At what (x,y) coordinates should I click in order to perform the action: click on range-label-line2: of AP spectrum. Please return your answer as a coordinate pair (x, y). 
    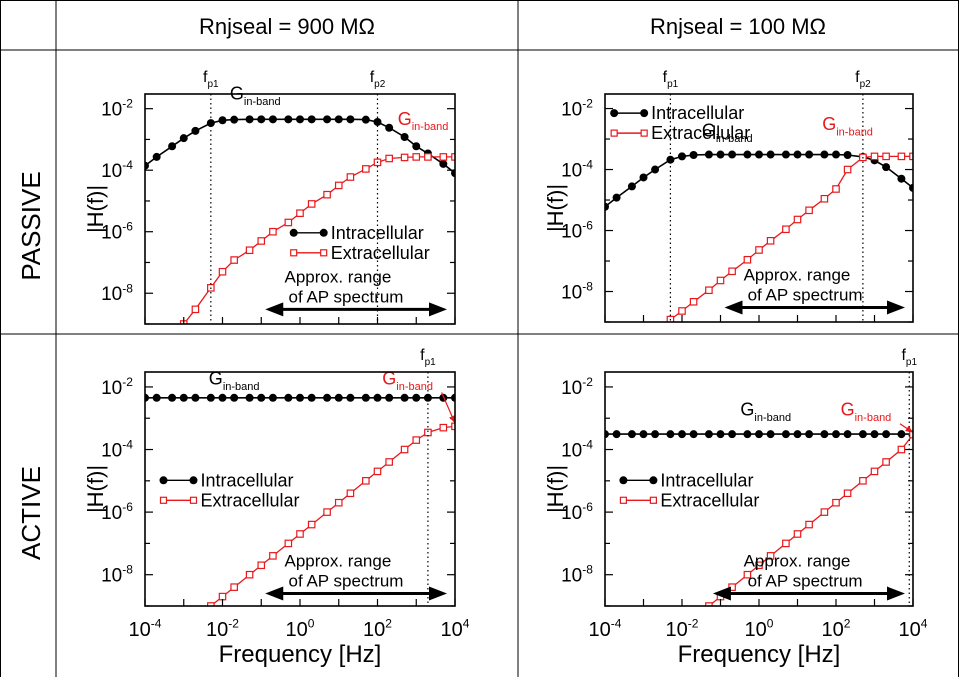
    Looking at the image, I should click on (346, 581).